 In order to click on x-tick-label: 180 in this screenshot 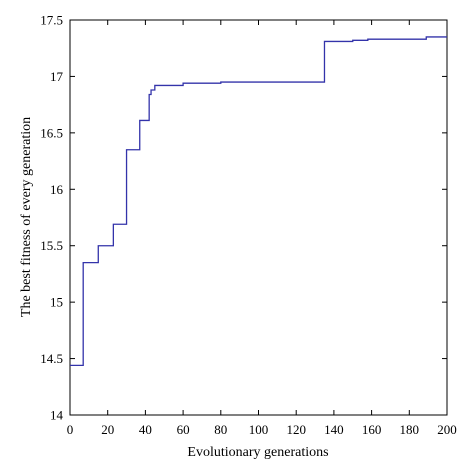, I will do `click(410, 429)`.